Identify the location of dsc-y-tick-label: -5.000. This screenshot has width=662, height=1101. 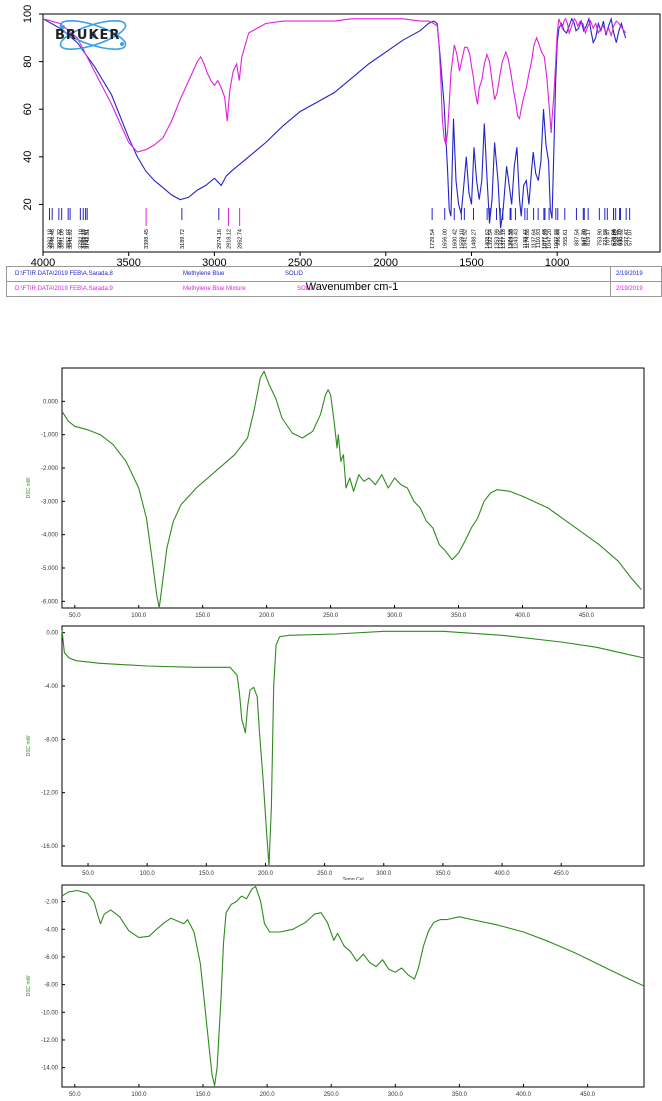
(50, 569).